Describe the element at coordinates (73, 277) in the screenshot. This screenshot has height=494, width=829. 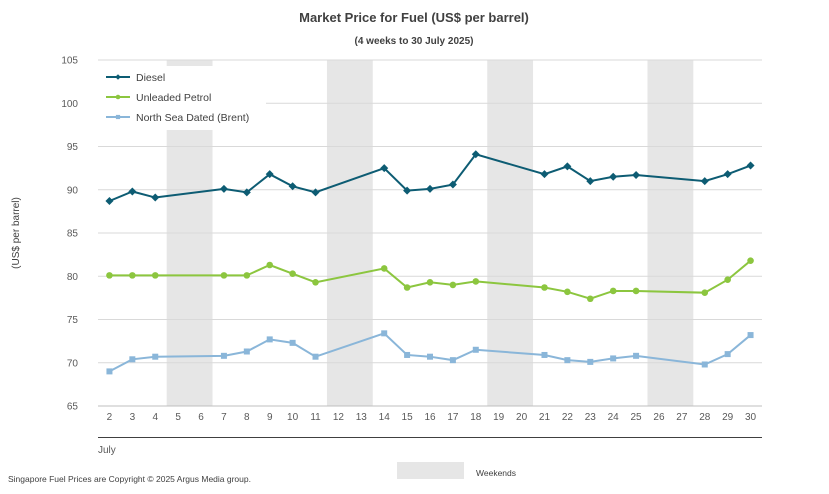
I see `y-tick-label: 80` at that location.